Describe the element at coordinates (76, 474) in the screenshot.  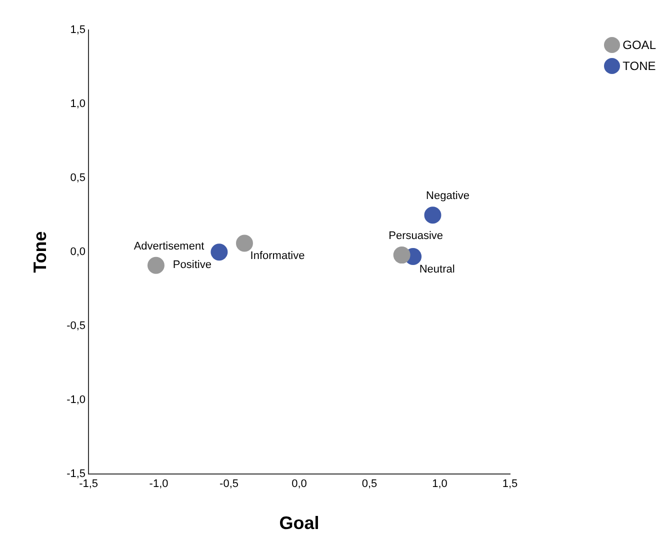
I see `y-tick-label: -1,5` at that location.